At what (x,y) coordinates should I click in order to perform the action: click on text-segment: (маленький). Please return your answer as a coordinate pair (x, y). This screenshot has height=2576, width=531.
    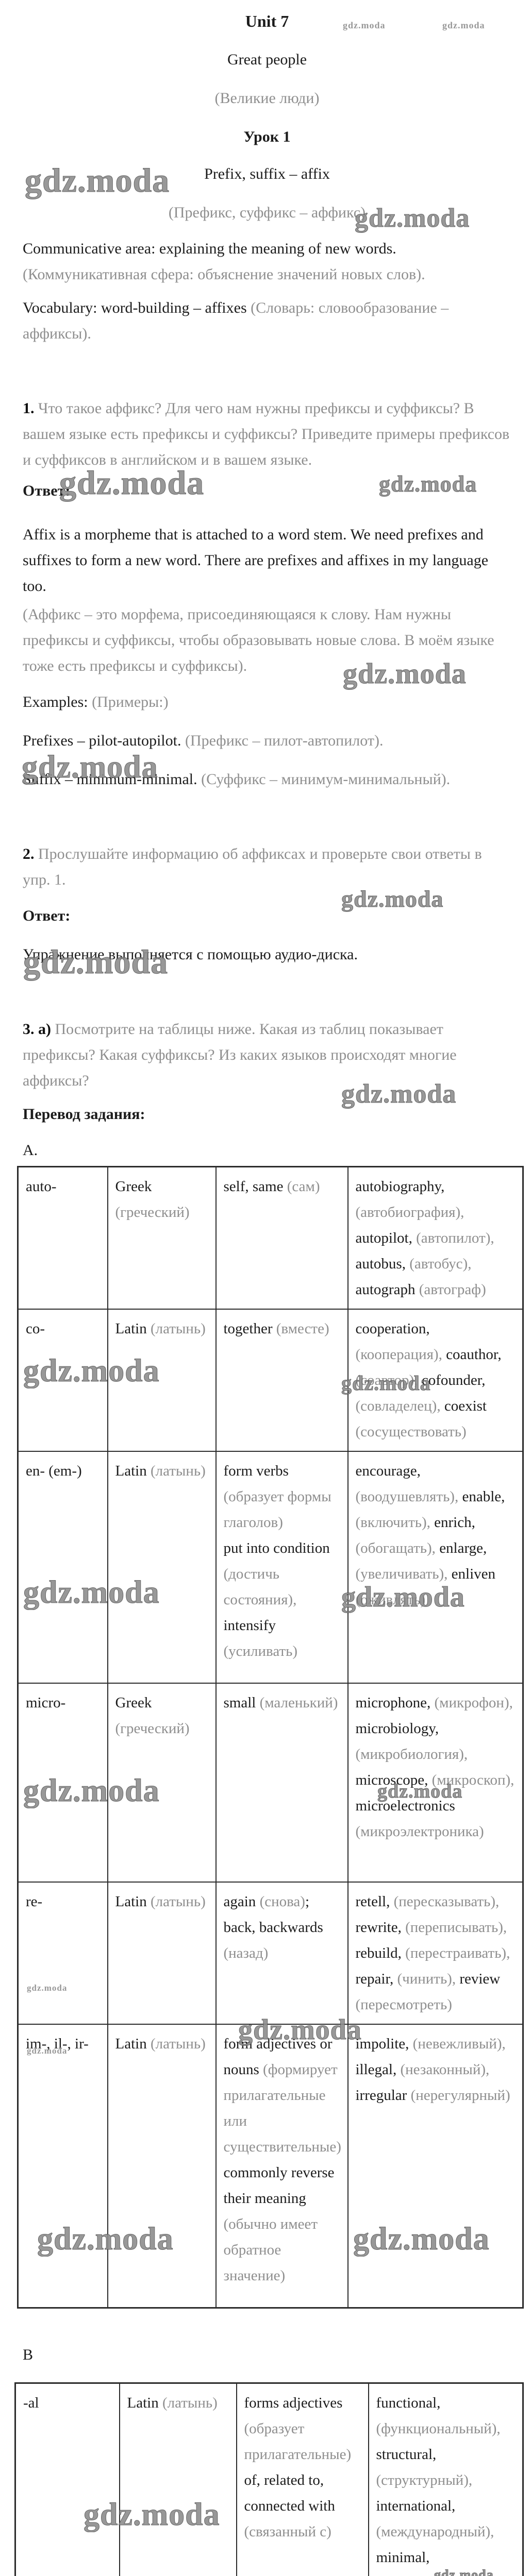
    Looking at the image, I should click on (299, 1702).